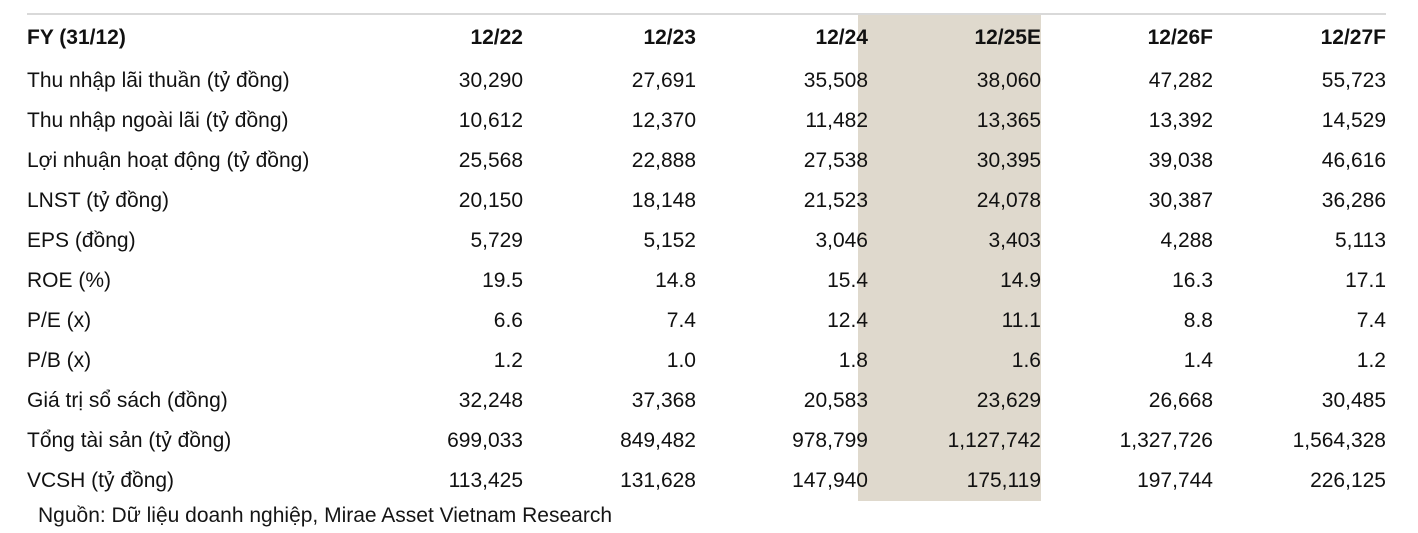 Image resolution: width=1418 pixels, height=533 pixels. Describe the element at coordinates (158, 120) in the screenshot. I see `row-label: Thu nhập ngoài lãi (tỷ đồng)` at that location.